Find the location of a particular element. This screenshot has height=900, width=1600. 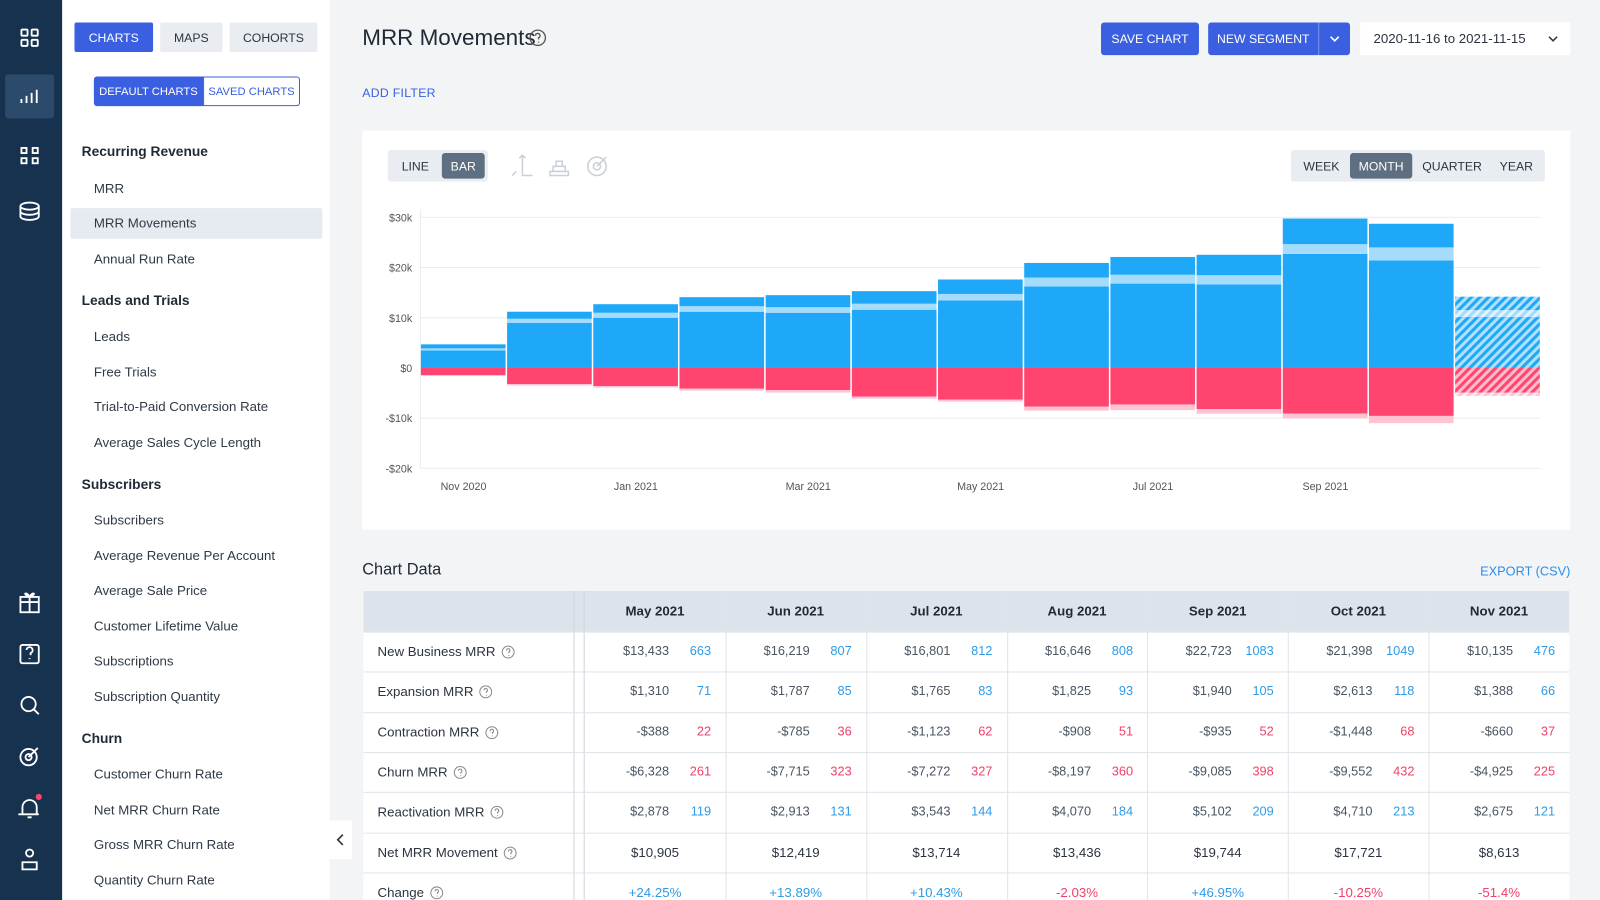

cell-count: 36 is located at coordinates (844, 731).